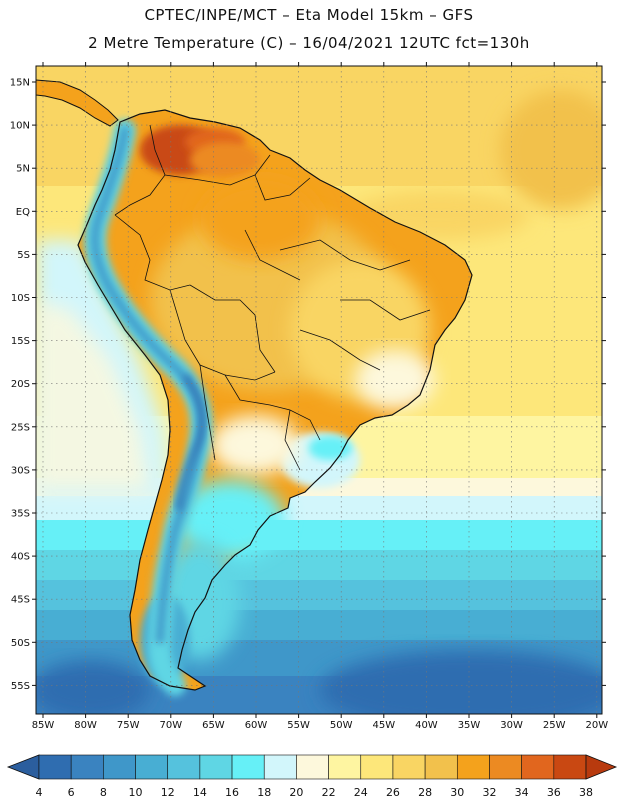 The image size is (618, 800). I want to click on lon-tick-label: 25W, so click(554, 725).